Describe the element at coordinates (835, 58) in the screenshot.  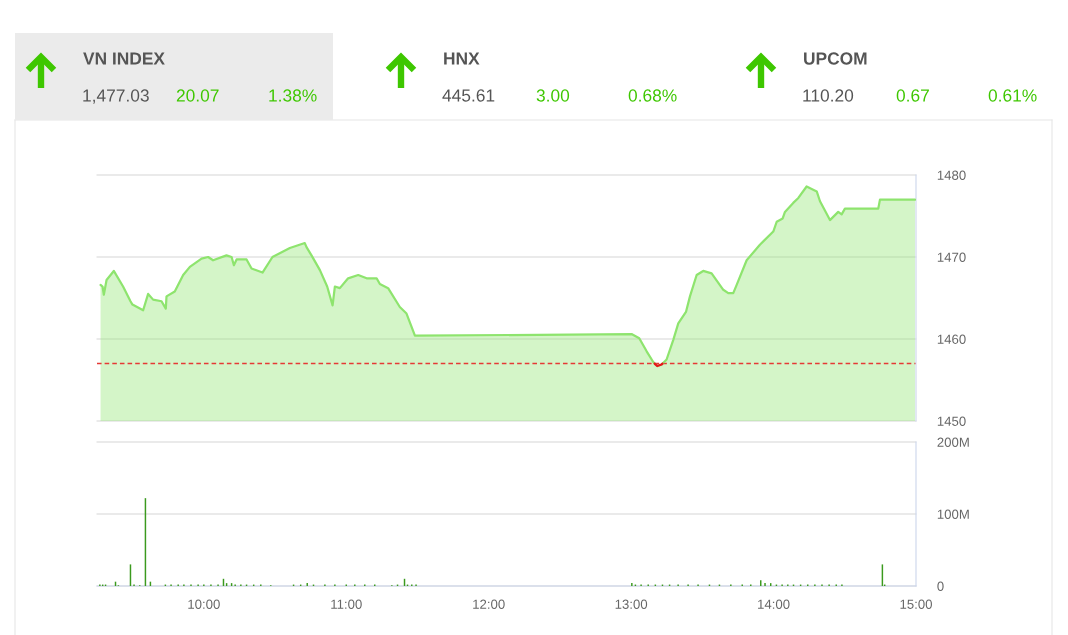
I see `text: UPCOM` at that location.